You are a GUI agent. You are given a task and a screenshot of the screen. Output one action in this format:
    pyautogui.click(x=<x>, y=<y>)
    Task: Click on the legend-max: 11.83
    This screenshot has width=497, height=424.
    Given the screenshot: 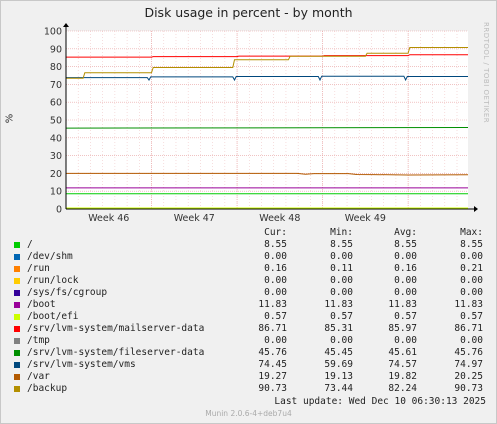 What is the action you would take?
    pyautogui.click(x=468, y=304)
    